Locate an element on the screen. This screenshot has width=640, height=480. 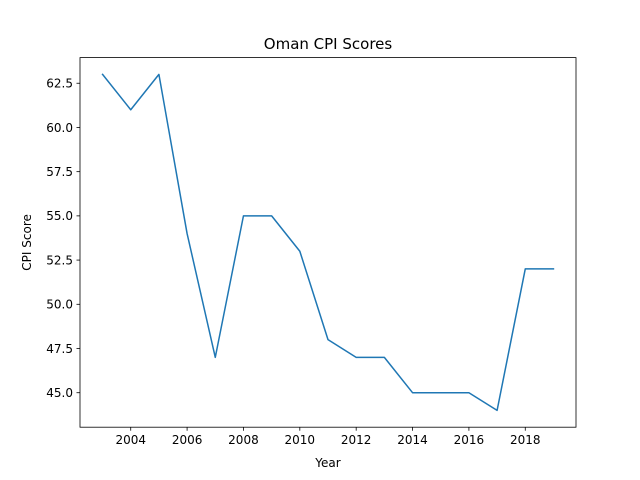
y-tick-label: 60.0 is located at coordinates (59, 128).